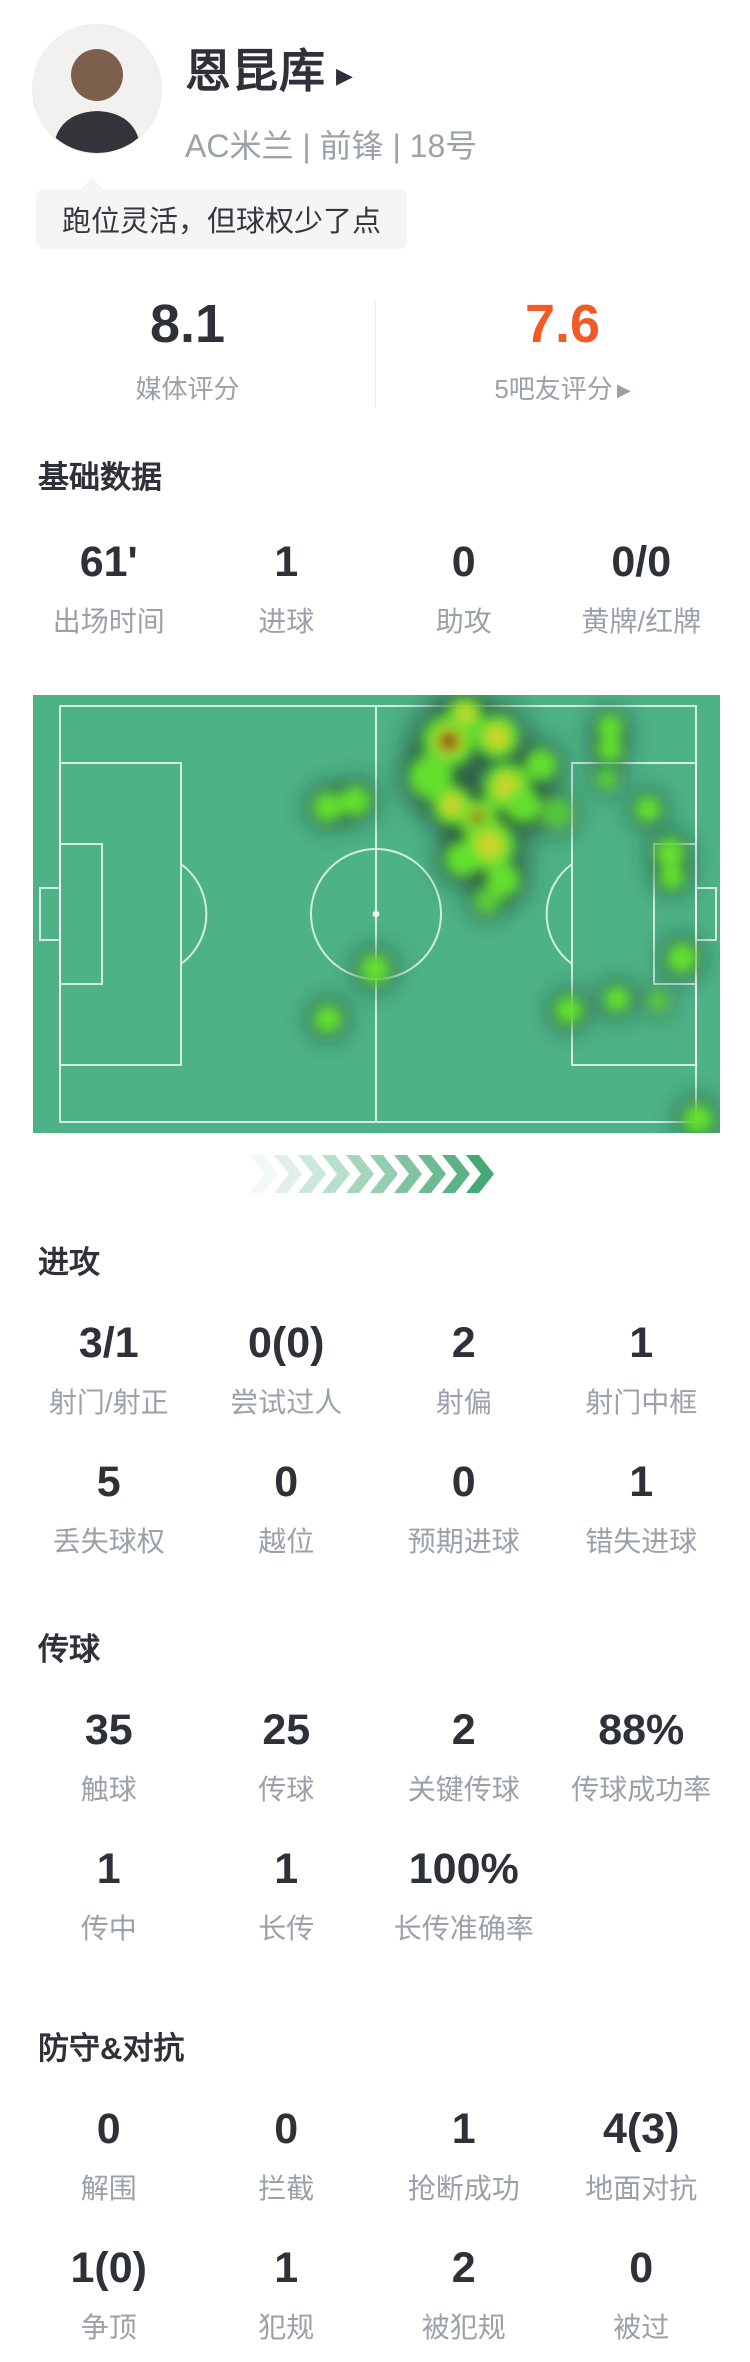  I want to click on stat-minutes: 61' 出场时间, so click(108, 588).